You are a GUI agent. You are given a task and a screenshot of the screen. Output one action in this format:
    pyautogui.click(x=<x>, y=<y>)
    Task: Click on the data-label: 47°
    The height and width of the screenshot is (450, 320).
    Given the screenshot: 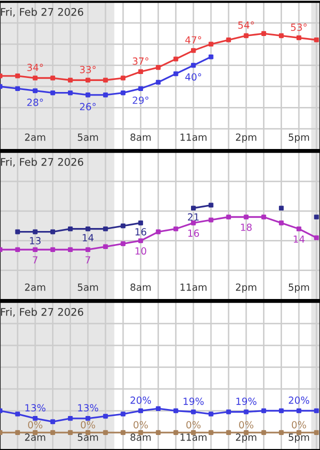 What is the action you would take?
    pyautogui.click(x=193, y=40)
    